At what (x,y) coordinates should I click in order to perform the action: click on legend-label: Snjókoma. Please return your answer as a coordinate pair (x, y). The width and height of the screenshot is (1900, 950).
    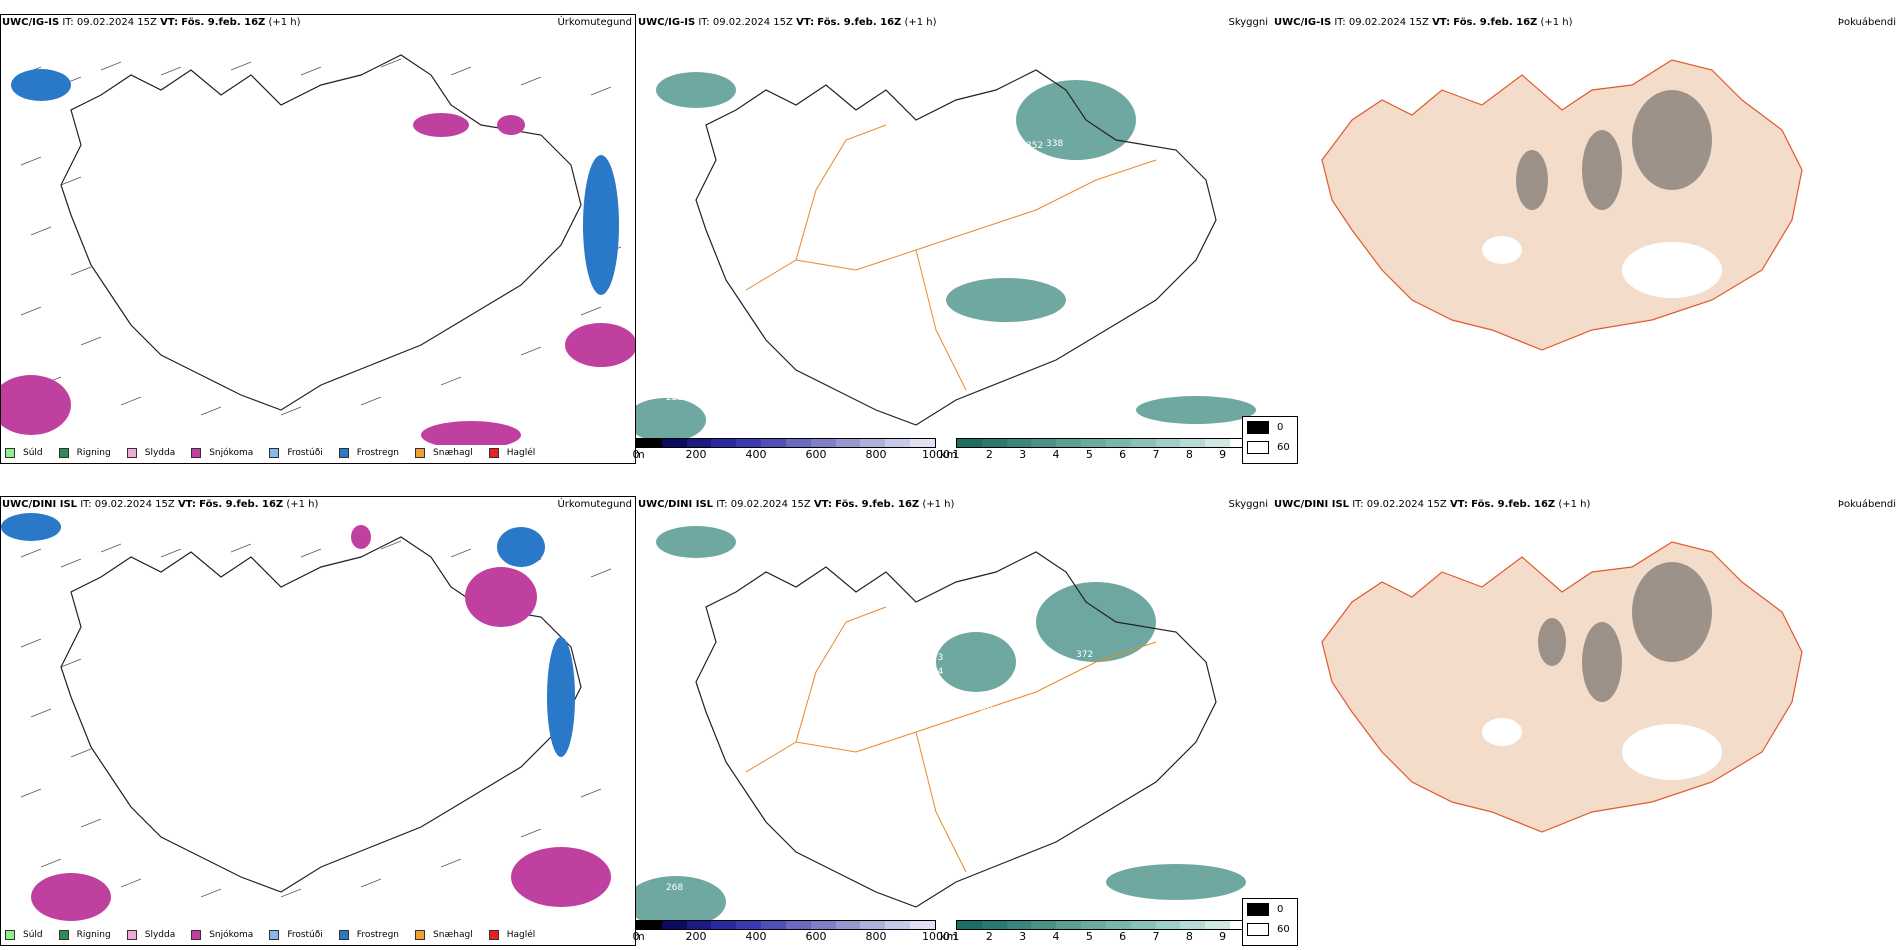
    Looking at the image, I should click on (231, 935).